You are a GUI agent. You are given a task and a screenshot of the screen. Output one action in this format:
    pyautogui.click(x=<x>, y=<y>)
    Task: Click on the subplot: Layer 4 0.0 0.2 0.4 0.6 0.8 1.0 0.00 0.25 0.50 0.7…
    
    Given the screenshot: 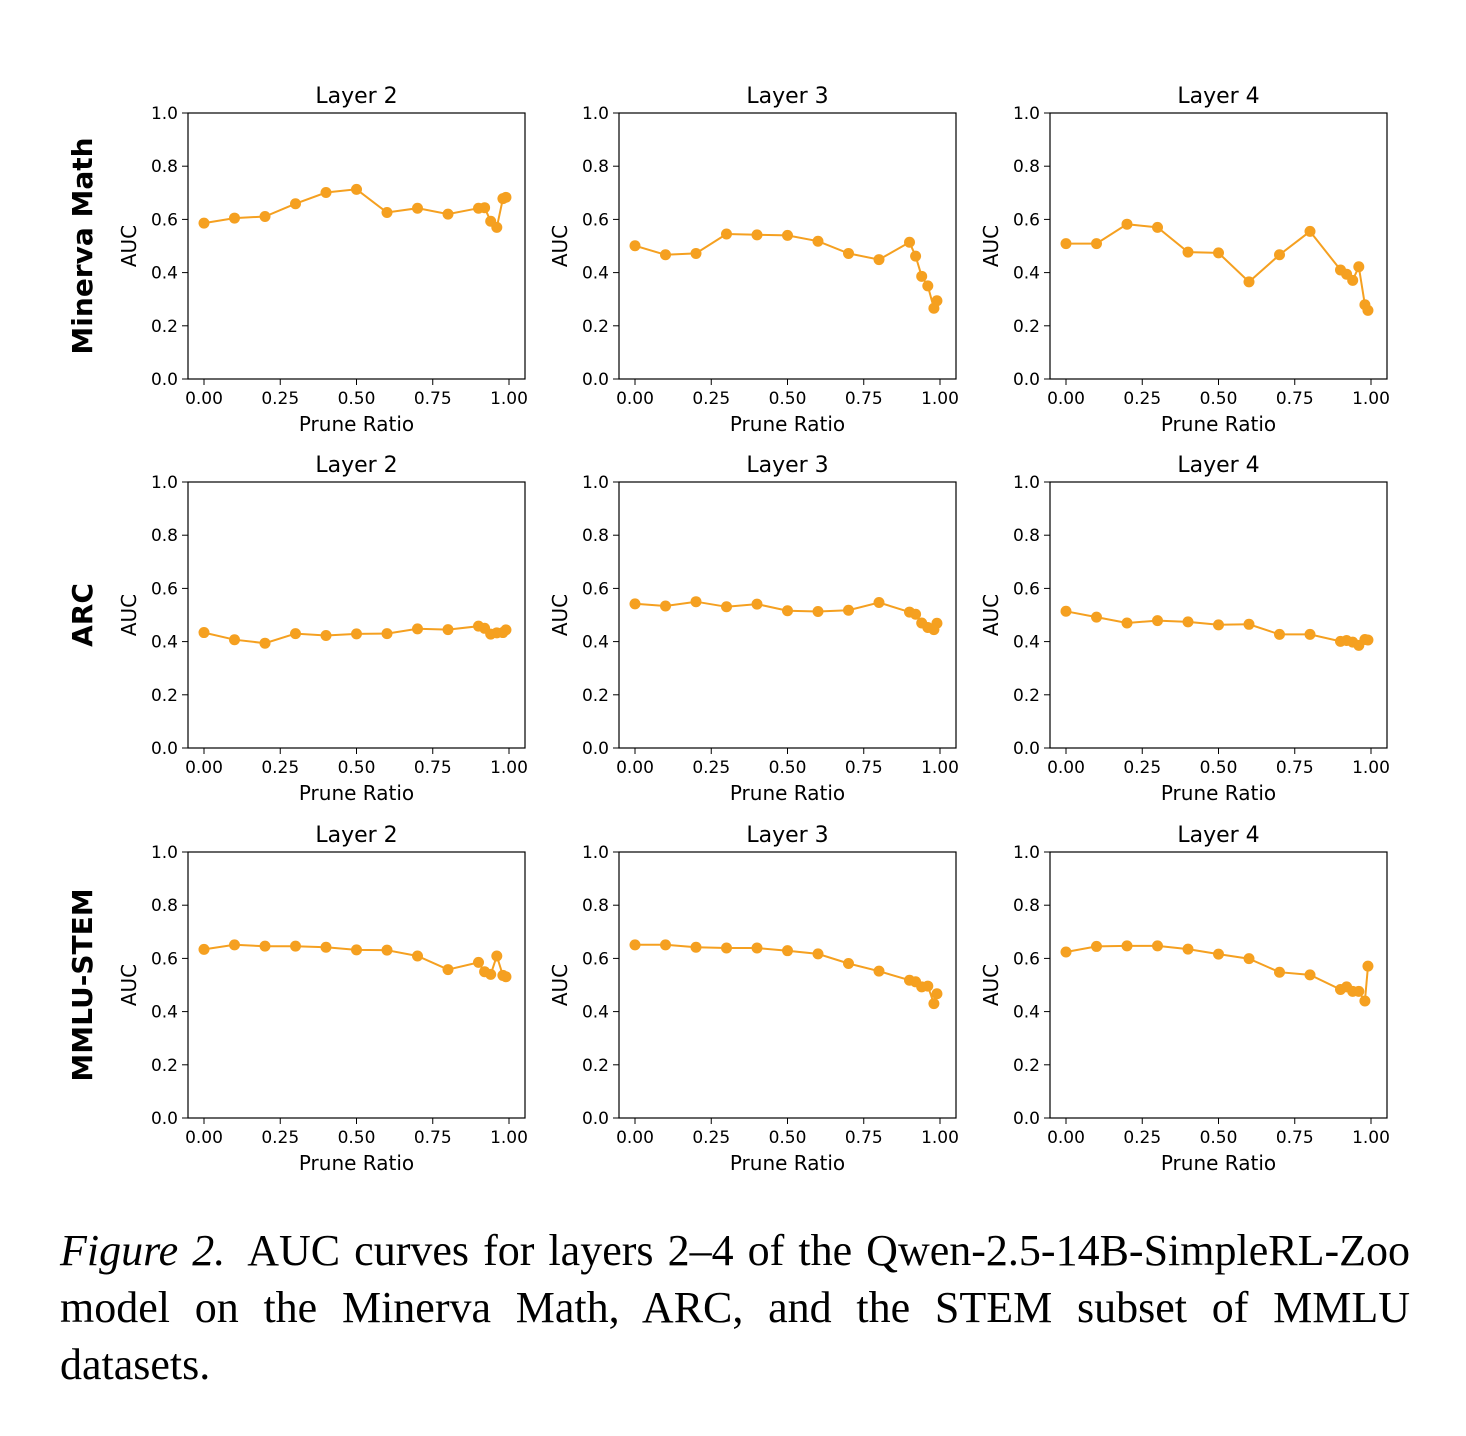 What is the action you would take?
    pyautogui.click(x=1184, y=260)
    